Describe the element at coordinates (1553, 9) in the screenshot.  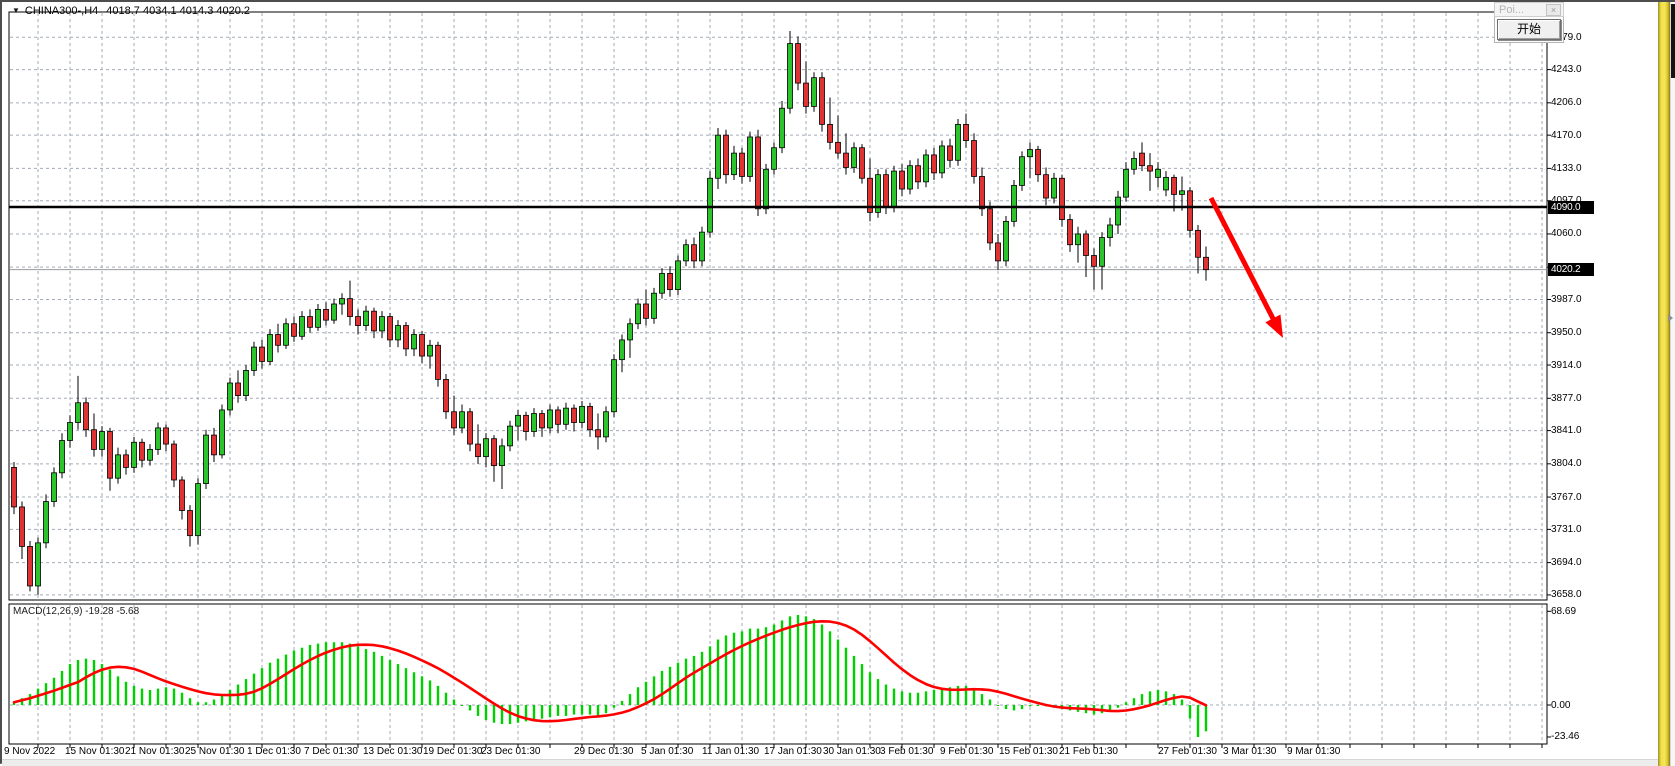
I see `popup-close-button: ×` at that location.